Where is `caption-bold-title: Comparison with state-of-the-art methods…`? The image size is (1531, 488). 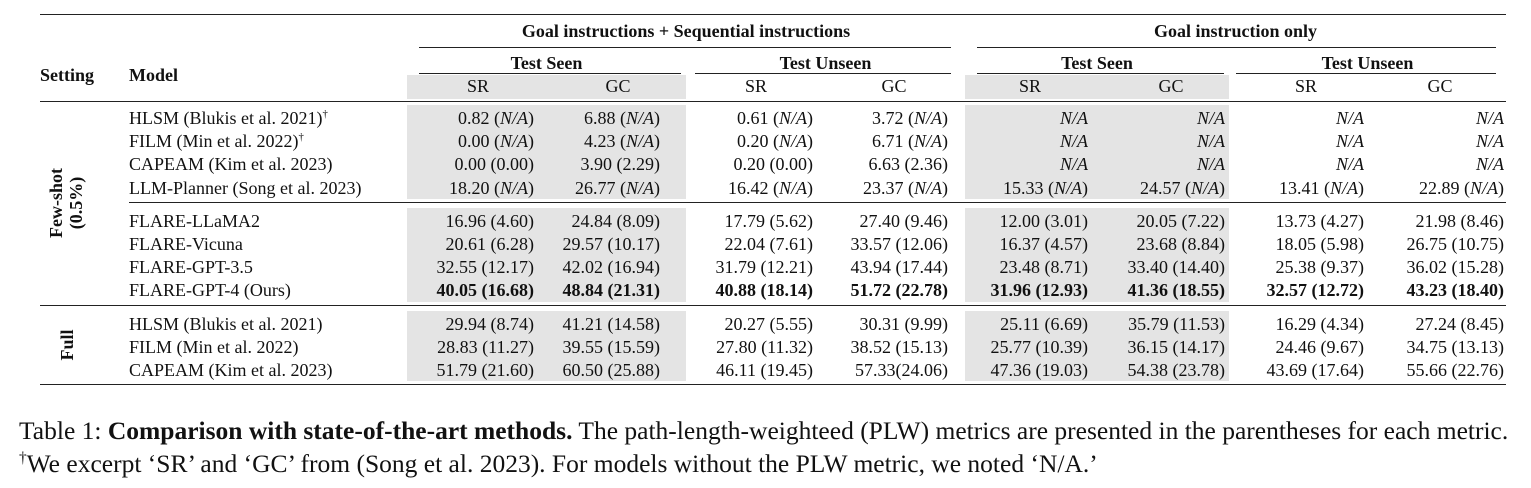
caption-bold-title: Comparison with state-of-the-art methods… is located at coordinates (340, 430).